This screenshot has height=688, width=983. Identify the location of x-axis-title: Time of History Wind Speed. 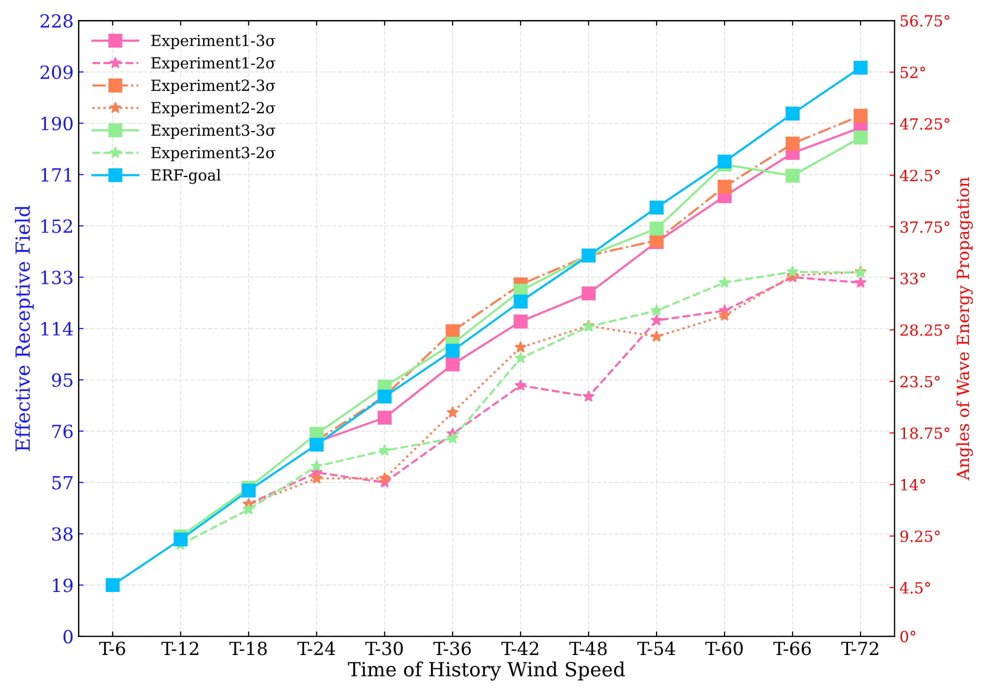
(486, 671).